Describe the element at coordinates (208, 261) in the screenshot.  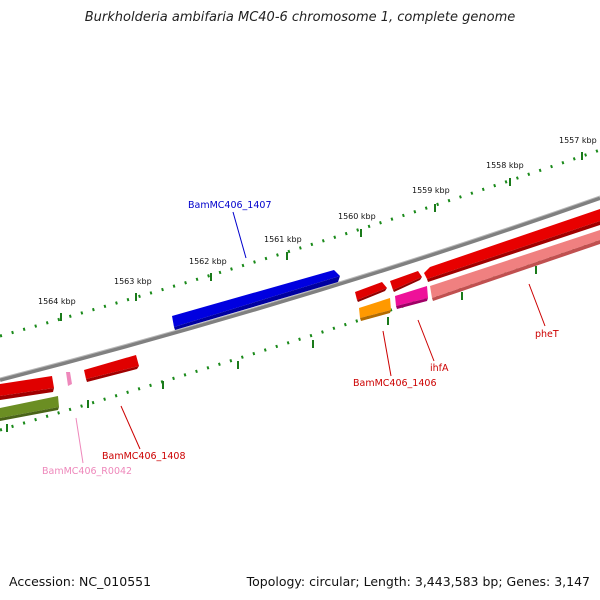
I see `tick-label: 1562 kbp` at that location.